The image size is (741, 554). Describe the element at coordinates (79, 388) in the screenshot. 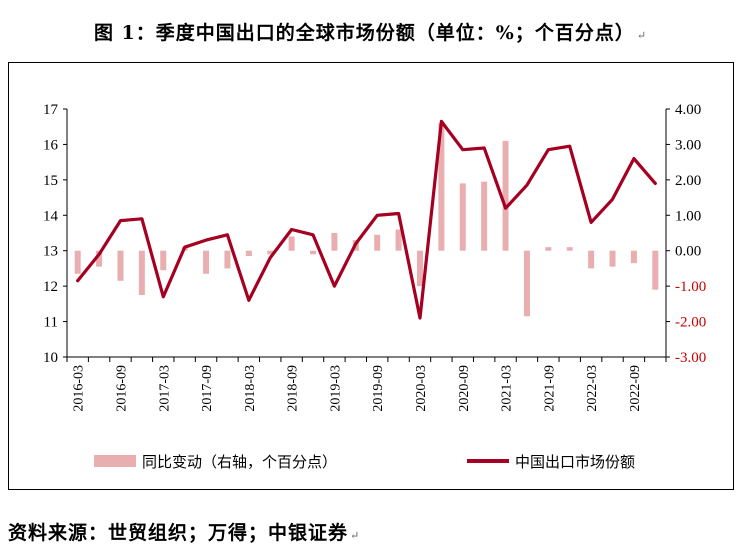

I see `x-axis-tick-label: 2016-03` at that location.